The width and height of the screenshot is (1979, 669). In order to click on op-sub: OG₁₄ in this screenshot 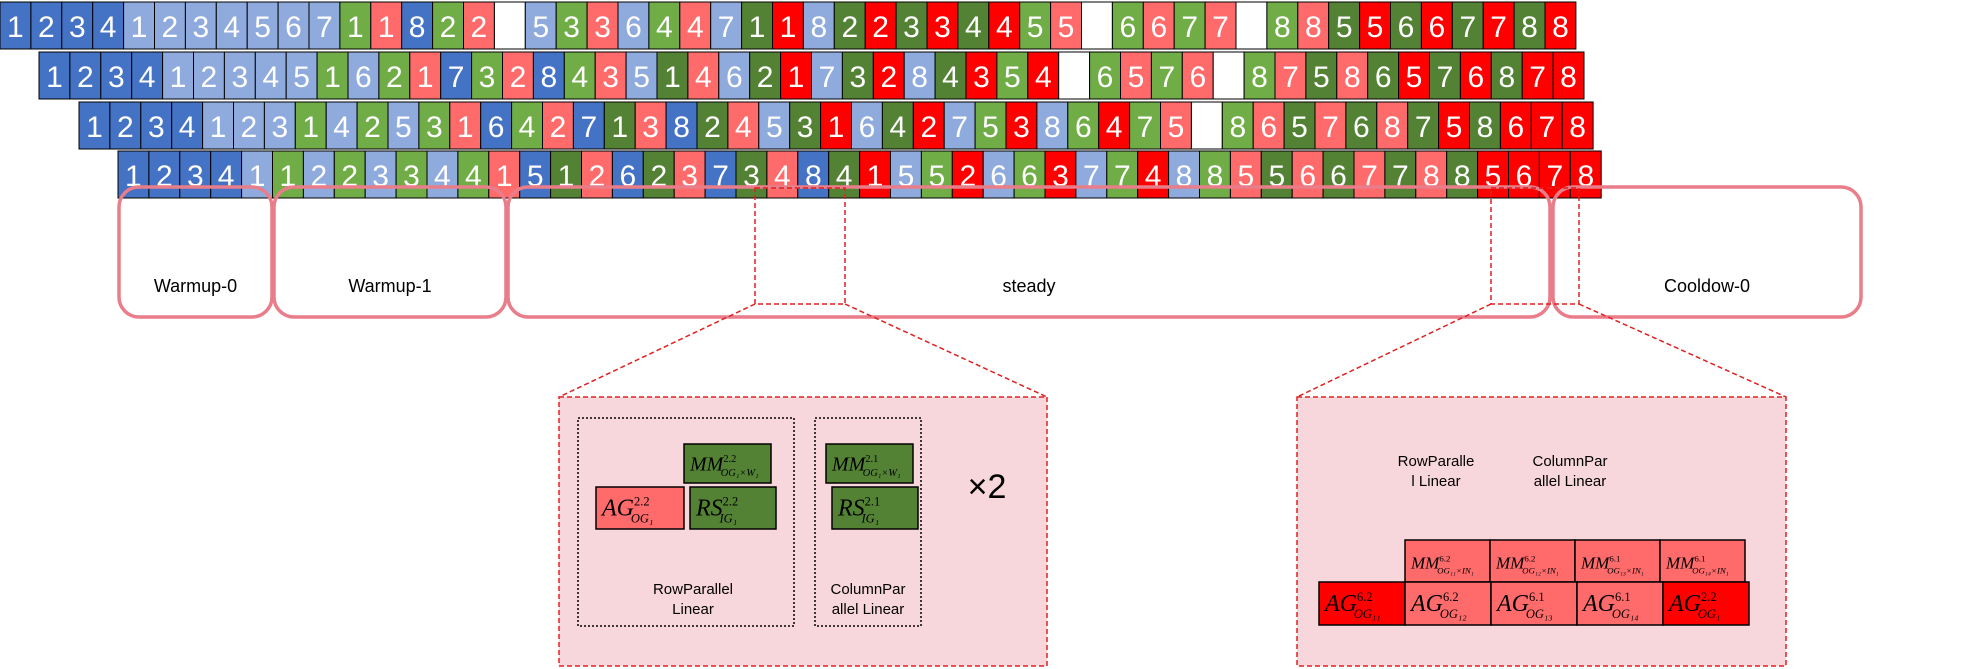, I will do `click(1625, 614)`.